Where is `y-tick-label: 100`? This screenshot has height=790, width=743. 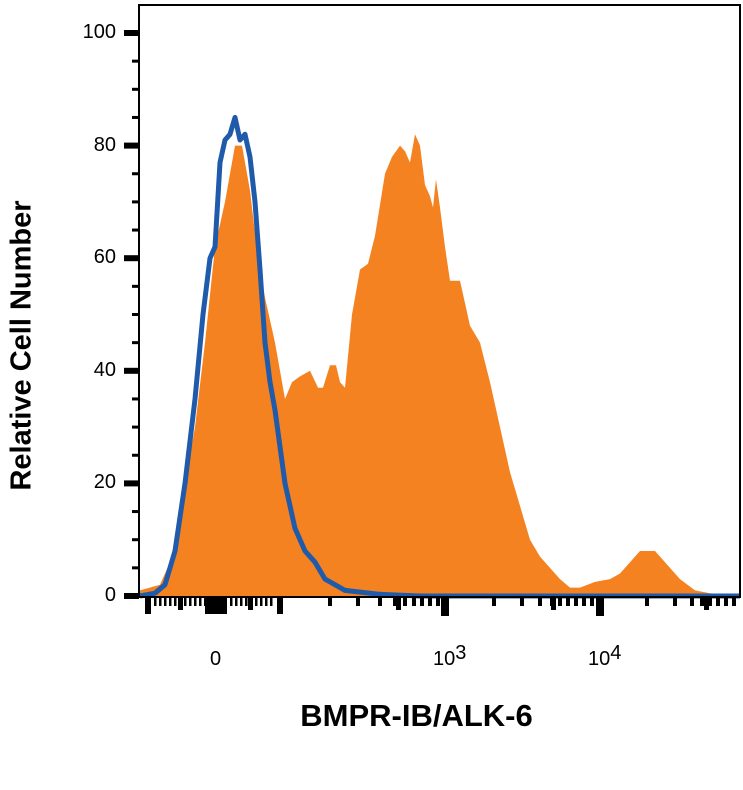 y-tick-label: 100 is located at coordinates (99, 32).